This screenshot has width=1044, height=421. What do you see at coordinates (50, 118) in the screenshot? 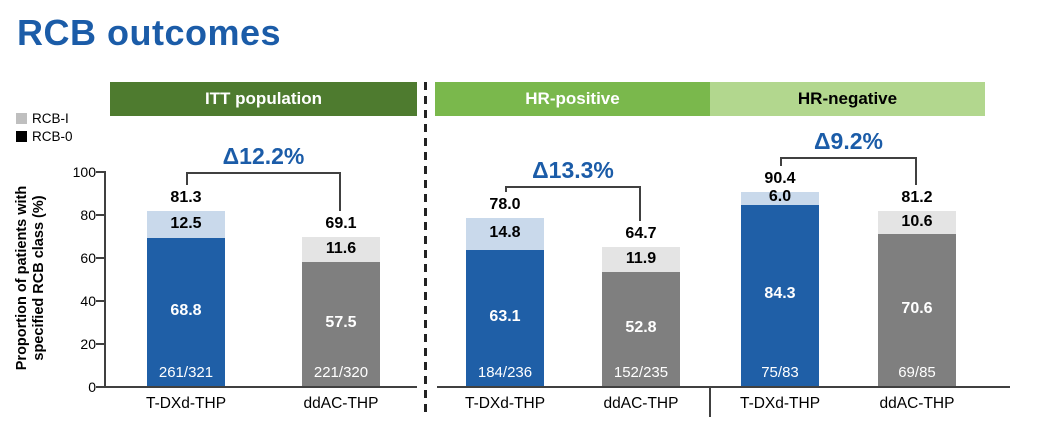
I see `legend-label-rcb1: RCB-I` at bounding box center [50, 118].